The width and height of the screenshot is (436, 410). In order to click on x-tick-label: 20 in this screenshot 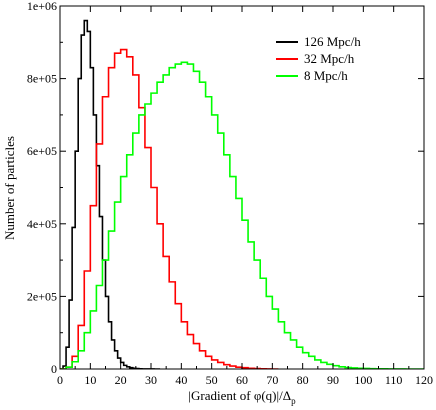, I will do `click(121, 380)`.